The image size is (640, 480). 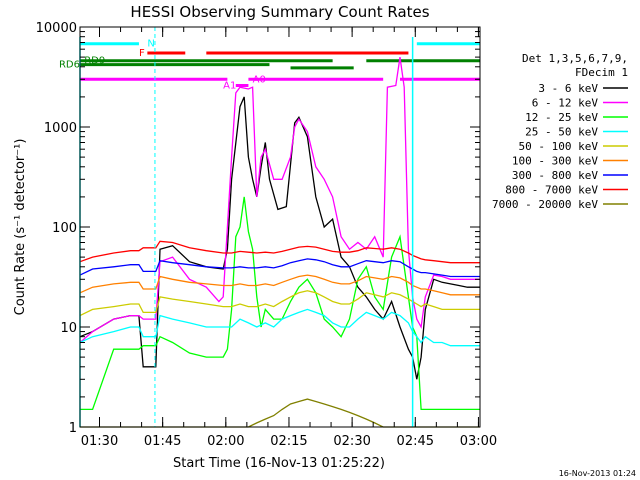 I want to click on footer-timestamp: 16-Nov-2013 01:24, so click(x=597, y=473).